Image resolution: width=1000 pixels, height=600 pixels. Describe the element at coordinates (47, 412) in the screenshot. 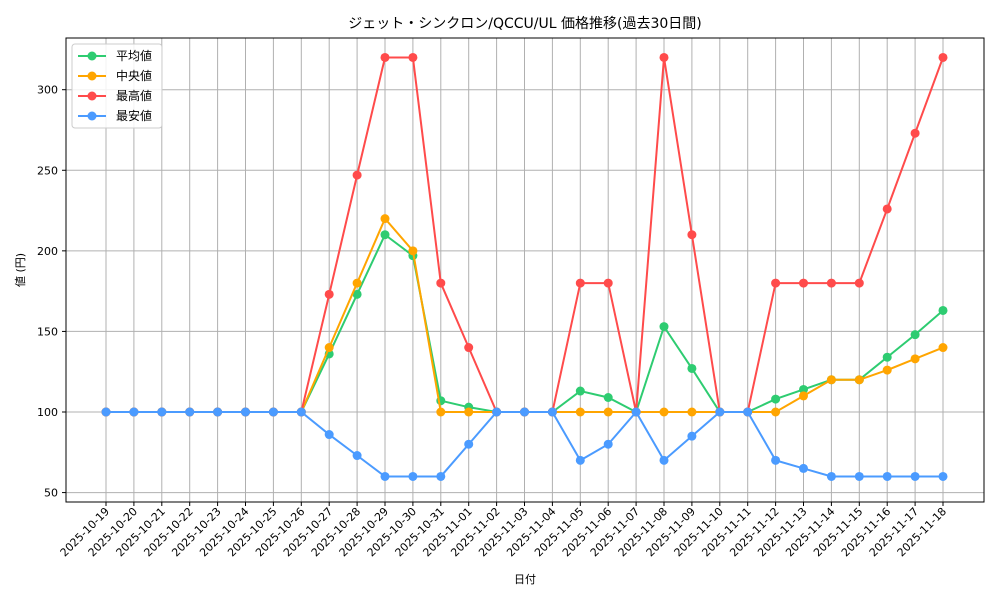

I see `y-tick-label: 100` at that location.